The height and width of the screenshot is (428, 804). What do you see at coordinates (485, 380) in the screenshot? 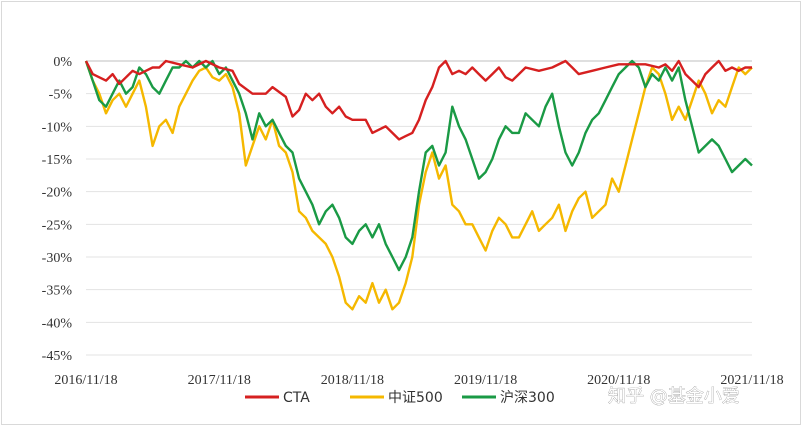
I see `x-tick-label: 2019/11/18` at bounding box center [485, 380].